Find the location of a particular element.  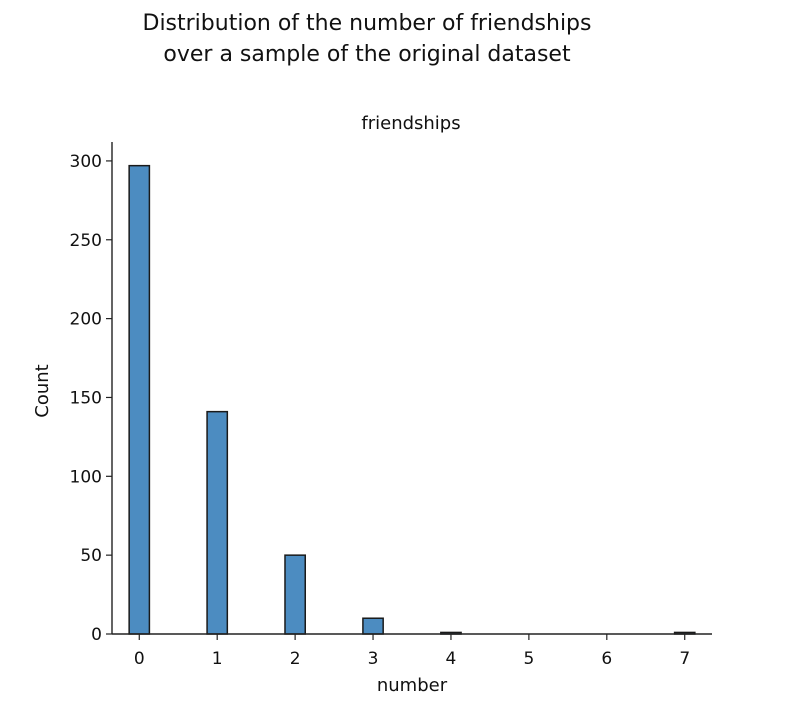

y-axis-label: Count is located at coordinates (42, 390).